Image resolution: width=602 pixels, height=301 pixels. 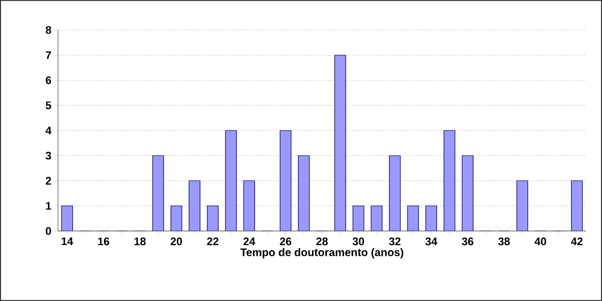 I want to click on x-tick-label: 34, so click(x=431, y=242).